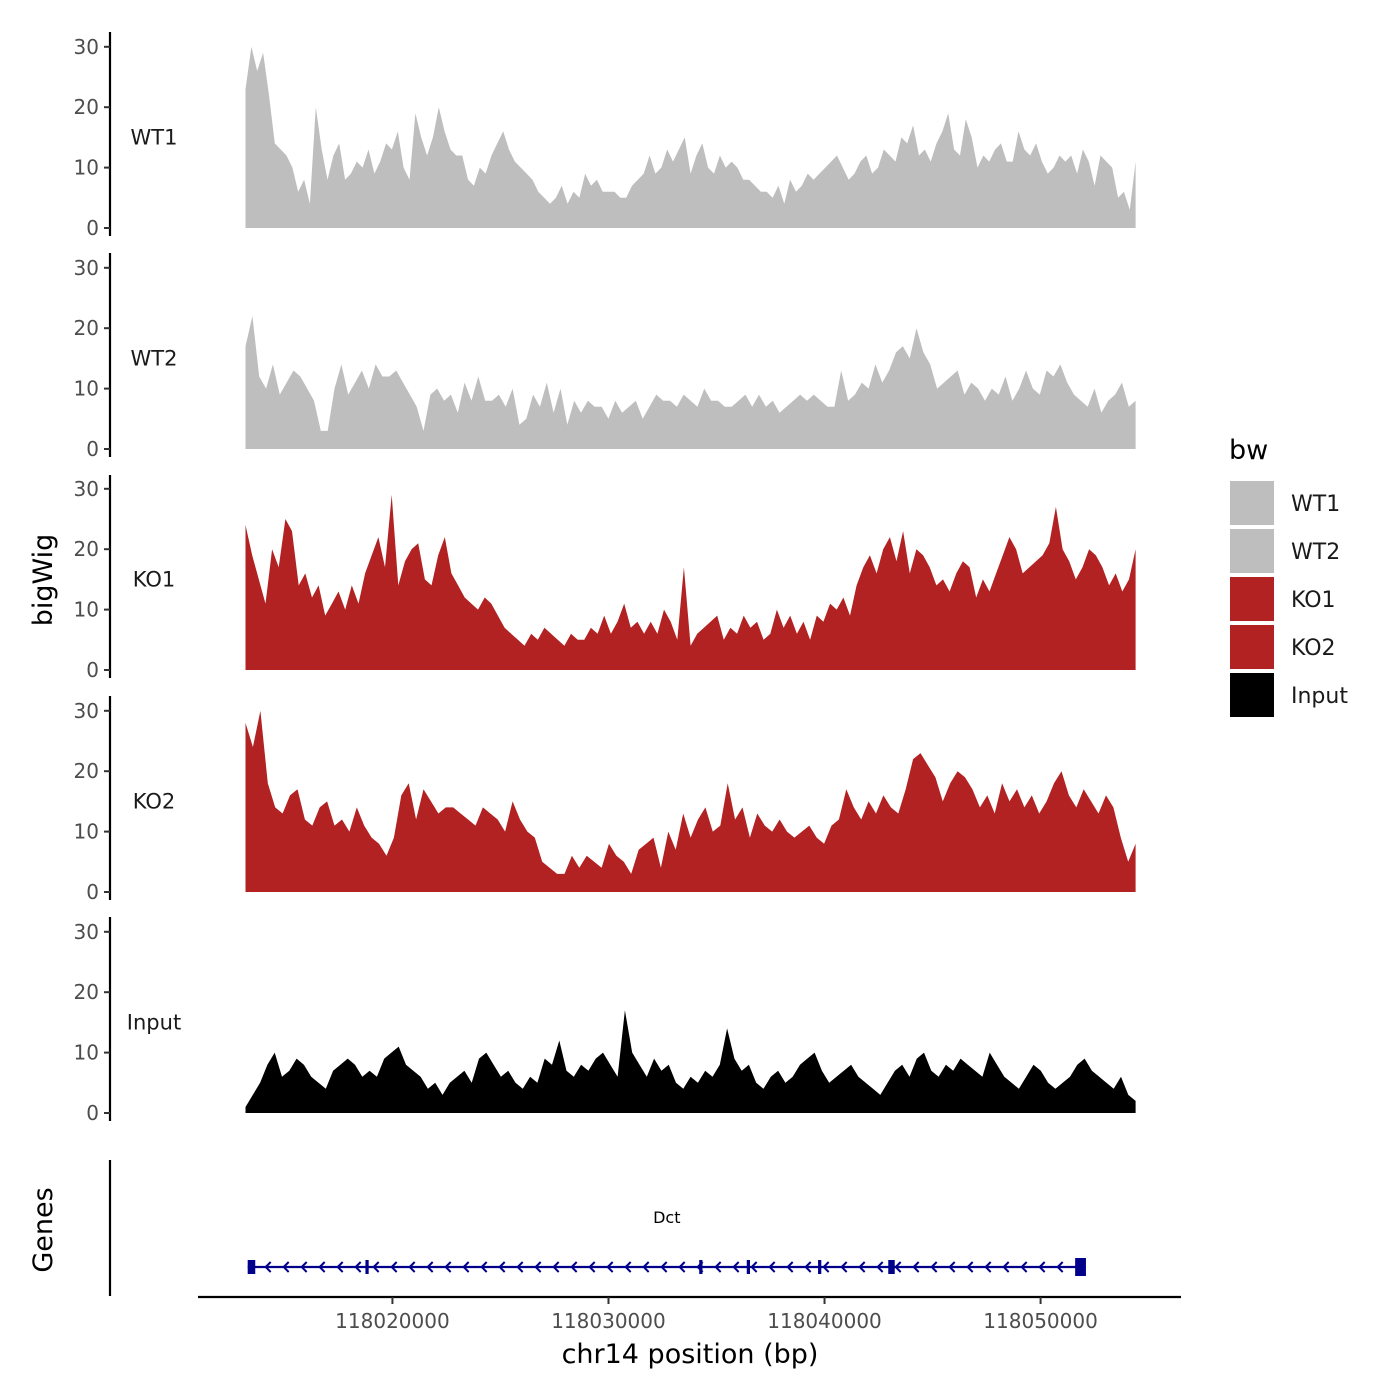 This screenshot has width=1400, height=1400. Describe the element at coordinates (690, 582) in the screenshot. I see `signal-area-ko1` at that location.